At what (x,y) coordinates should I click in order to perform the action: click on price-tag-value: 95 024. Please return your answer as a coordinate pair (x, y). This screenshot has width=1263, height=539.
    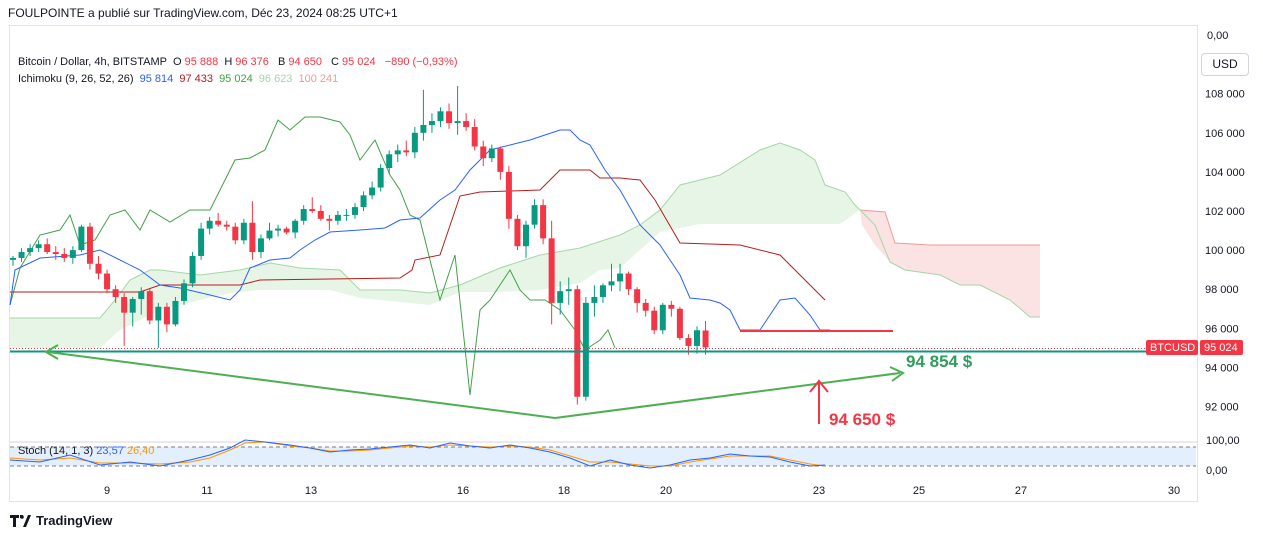
    Looking at the image, I should click on (1221, 348).